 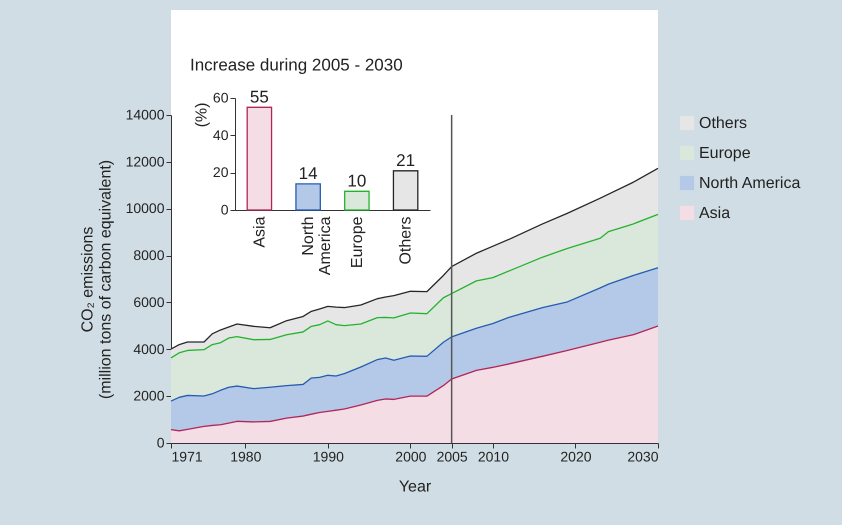 What do you see at coordinates (723, 123) in the screenshot?
I see `legend-label: Others` at bounding box center [723, 123].